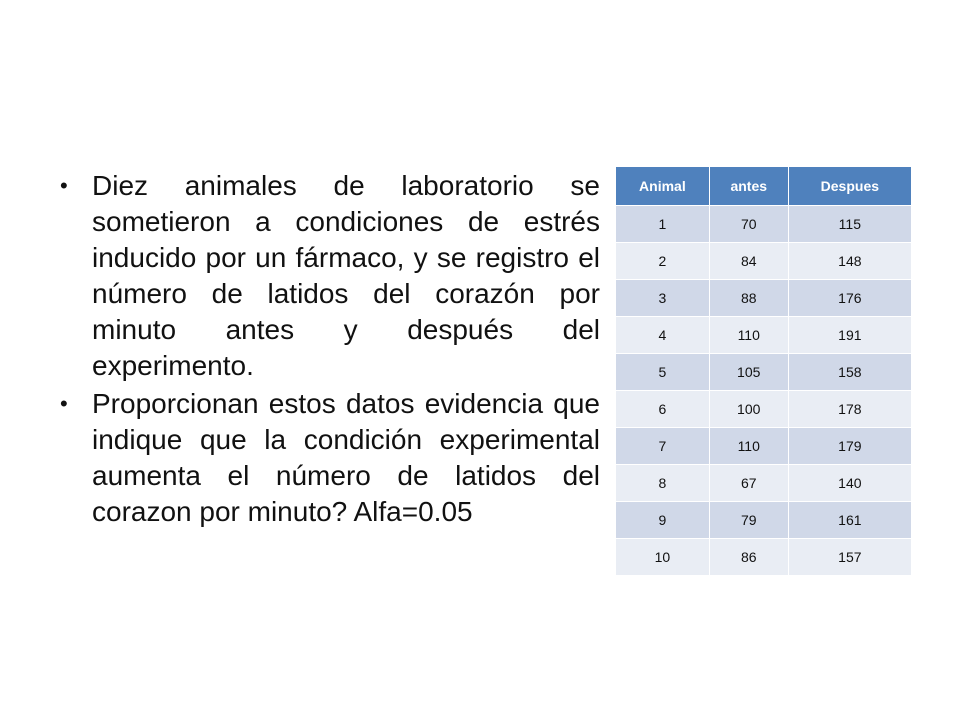  I want to click on column-header-animal: Animal, so click(662, 186).